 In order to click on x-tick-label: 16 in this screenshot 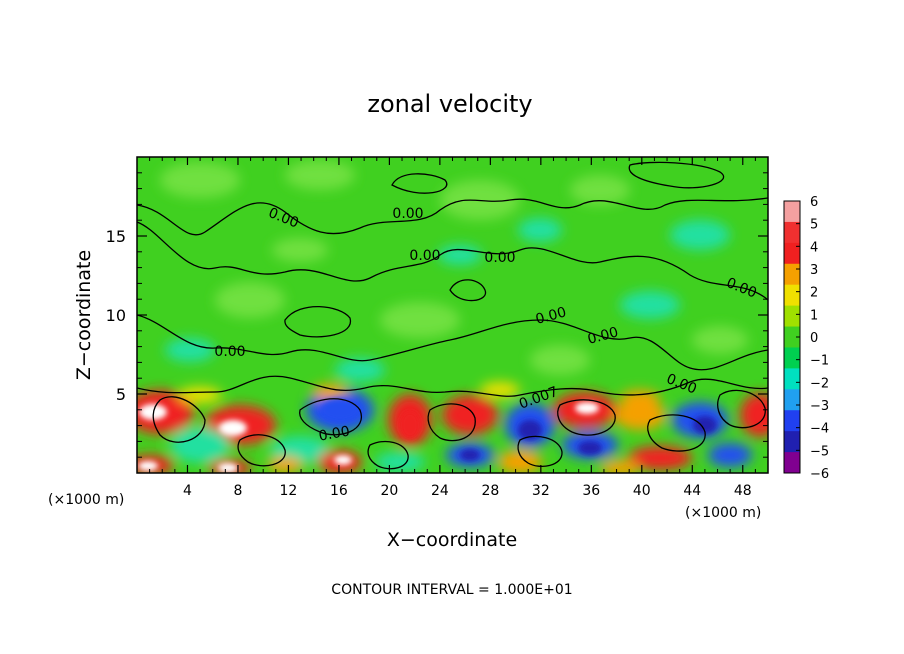, I will do `click(339, 491)`.